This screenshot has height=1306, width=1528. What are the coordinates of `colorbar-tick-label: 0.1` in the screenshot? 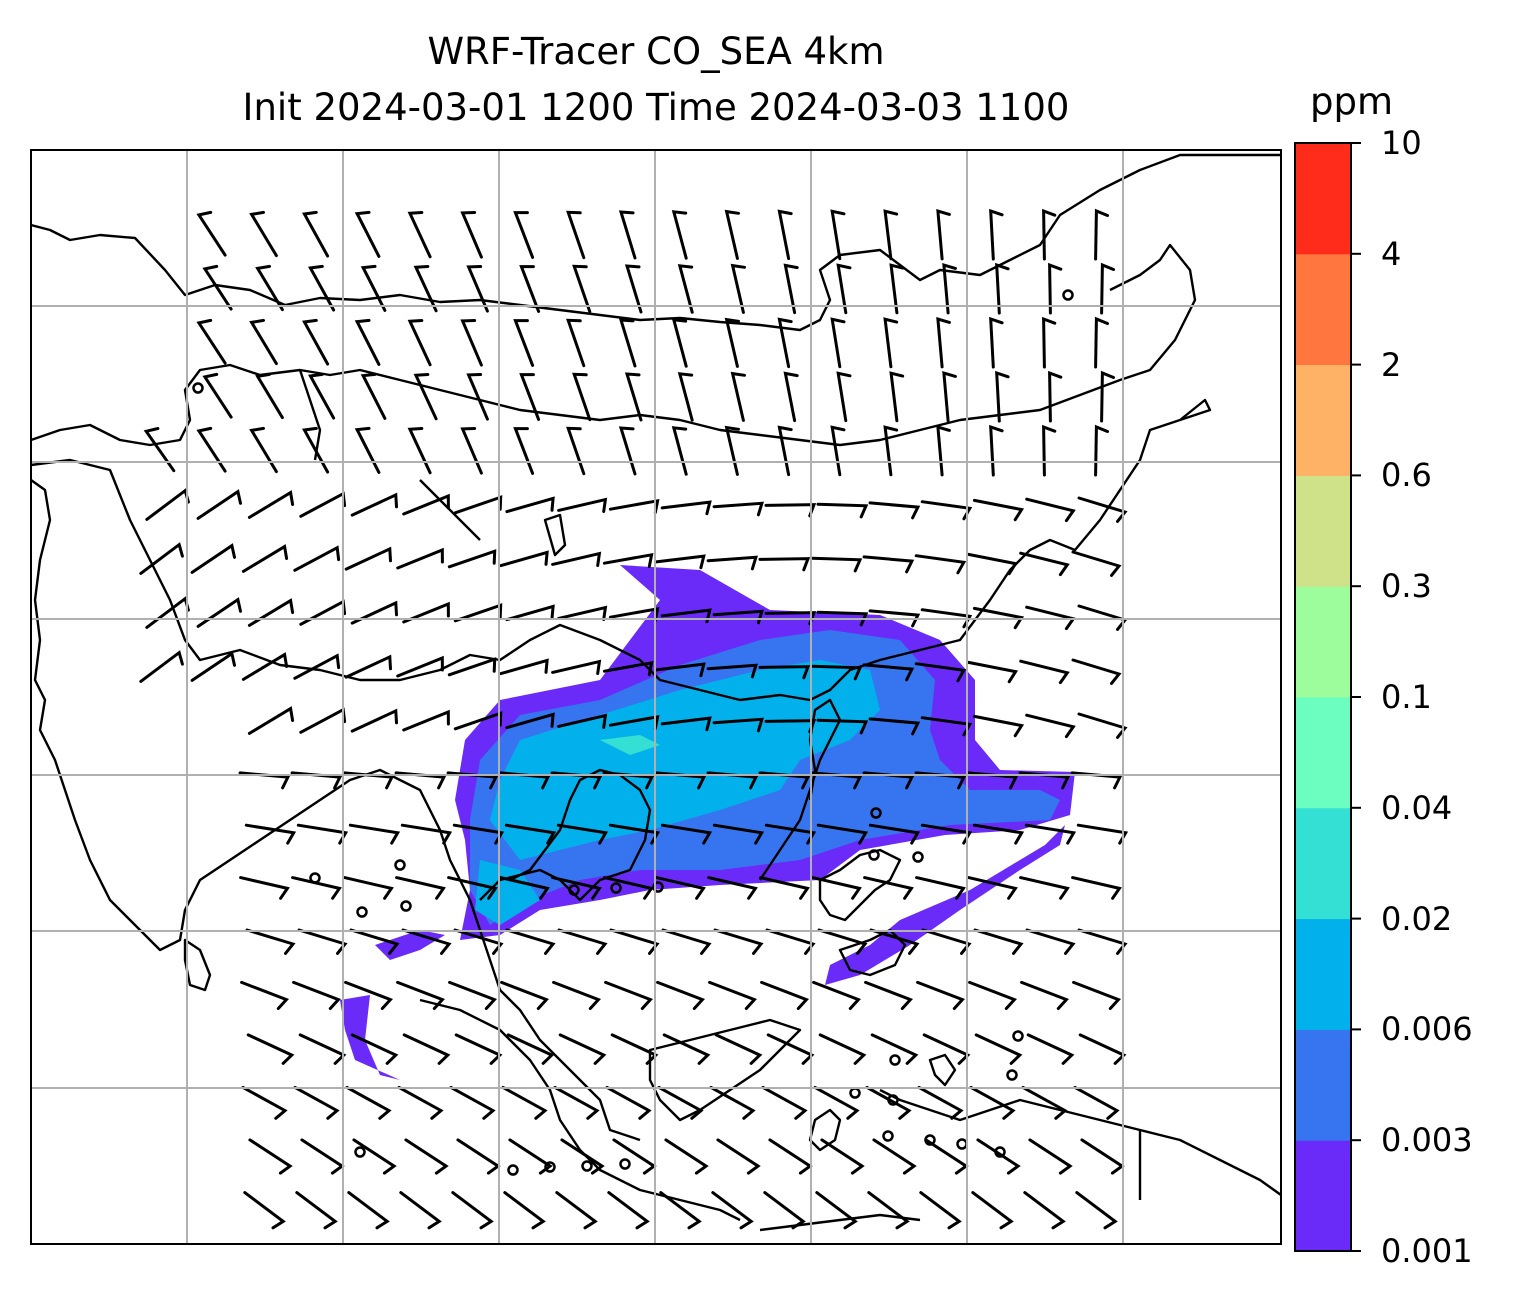 It's located at (1406, 697).